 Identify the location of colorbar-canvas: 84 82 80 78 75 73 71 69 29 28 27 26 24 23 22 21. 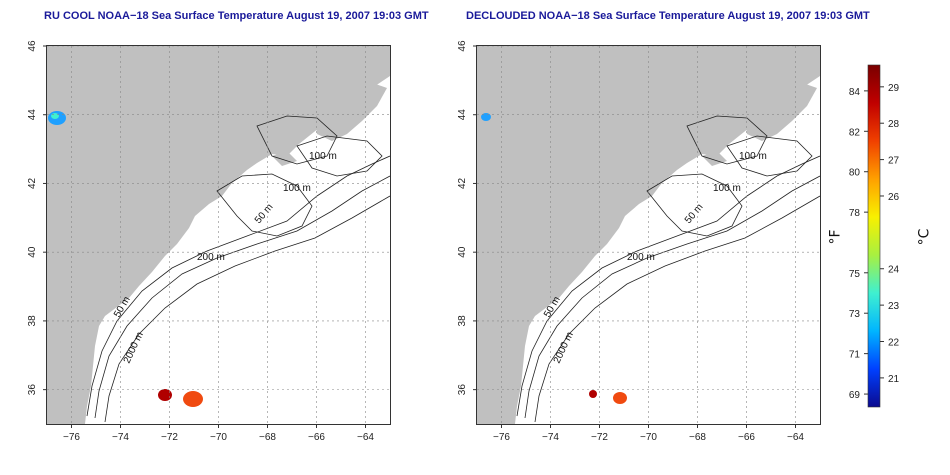
(874, 236).